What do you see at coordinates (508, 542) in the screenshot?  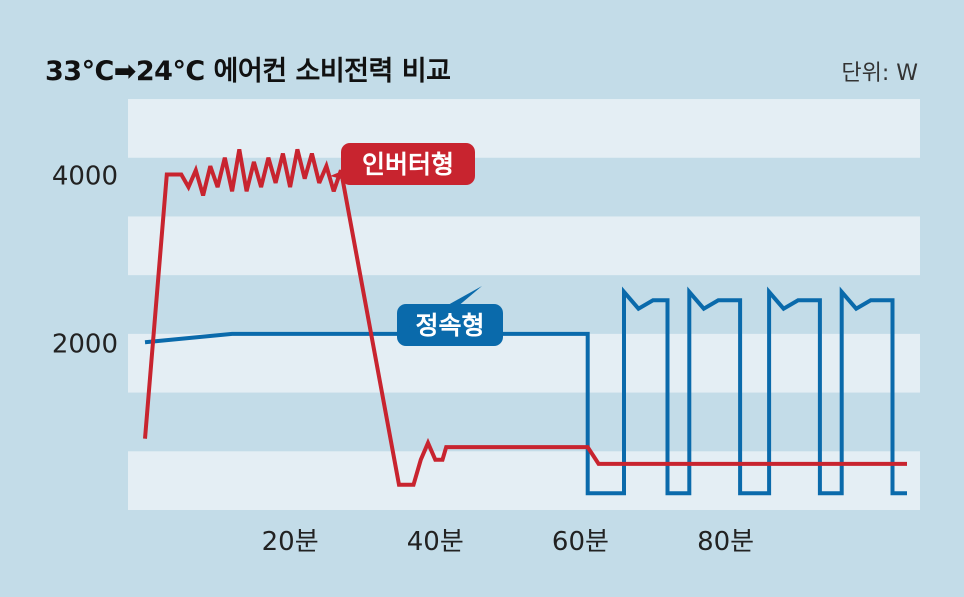 I see `x-axis-ticks: 20분 40분 60분 80분` at bounding box center [508, 542].